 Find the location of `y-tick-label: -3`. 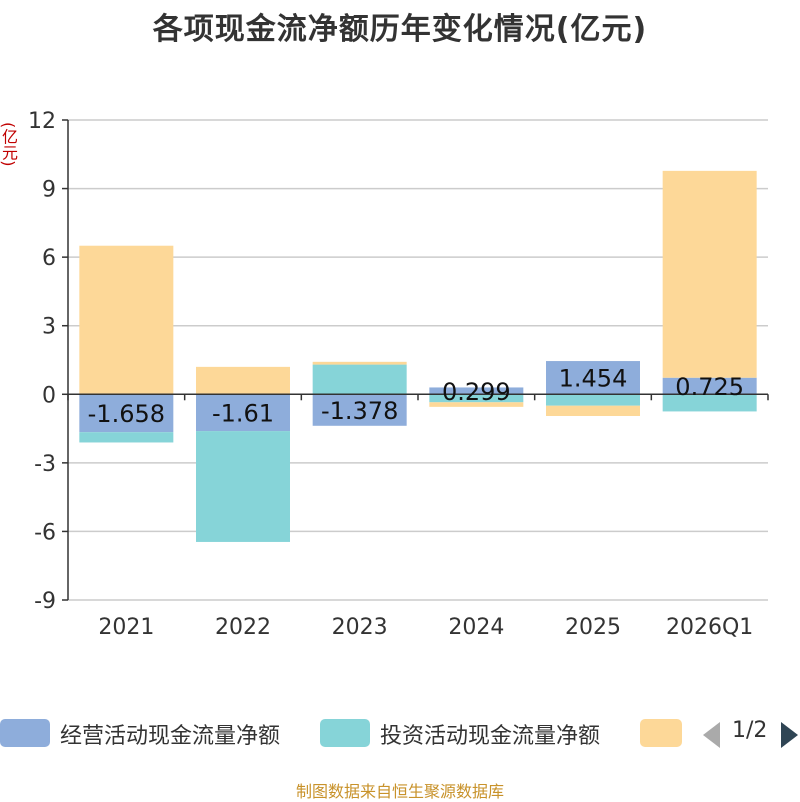

y-tick-label: -3 is located at coordinates (45, 464).